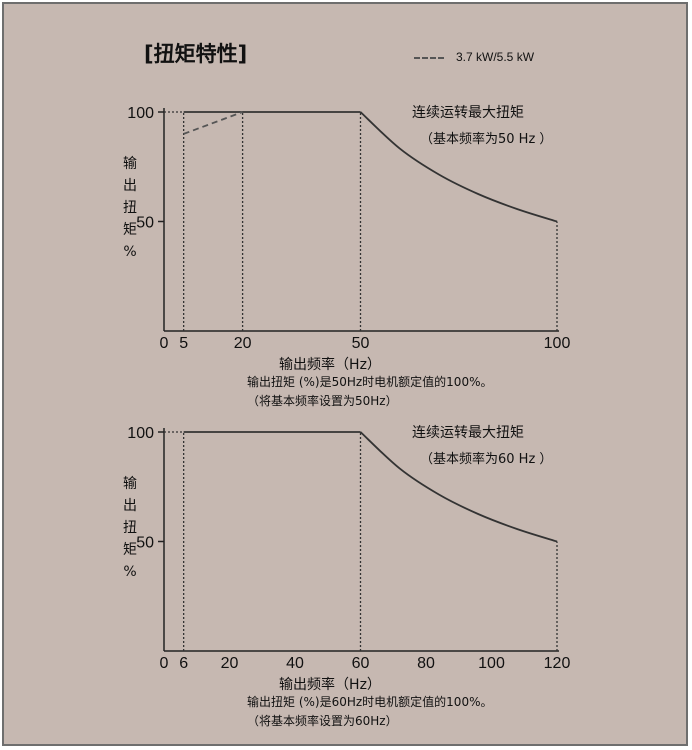 This screenshot has height=750, width=692. I want to click on chart1-annotation-1: 连续运转最大扭矩, so click(468, 112).